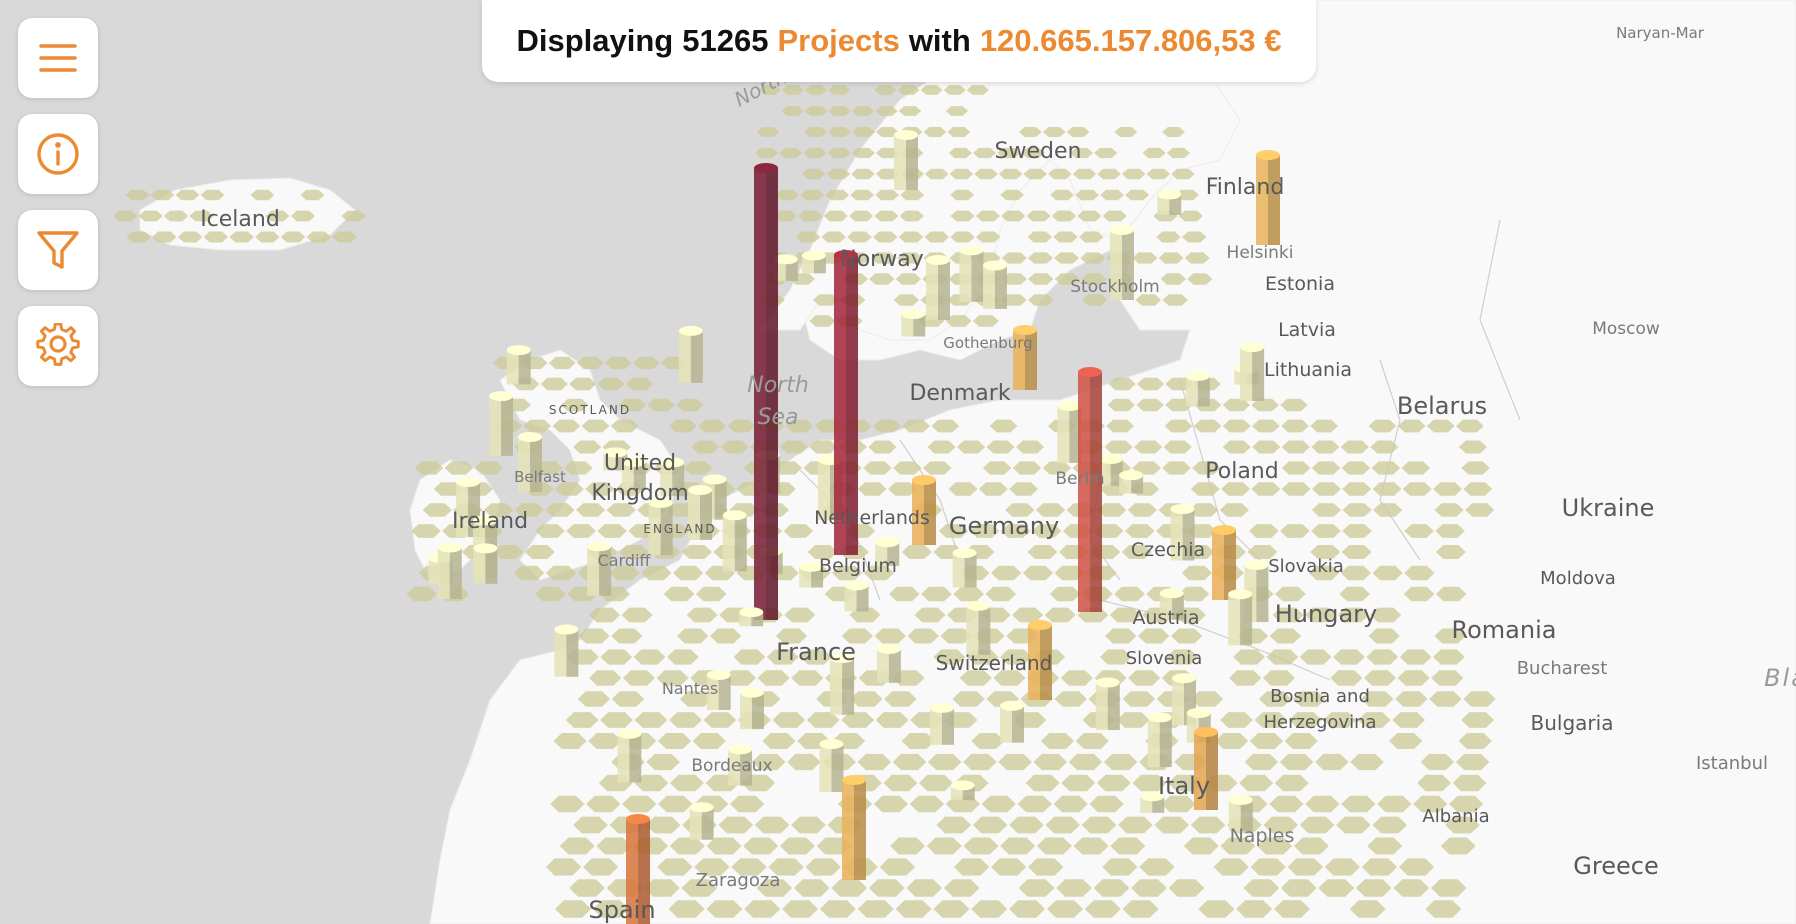 Image resolution: width=1796 pixels, height=924 pixels. I want to click on info-button, so click(58, 154).